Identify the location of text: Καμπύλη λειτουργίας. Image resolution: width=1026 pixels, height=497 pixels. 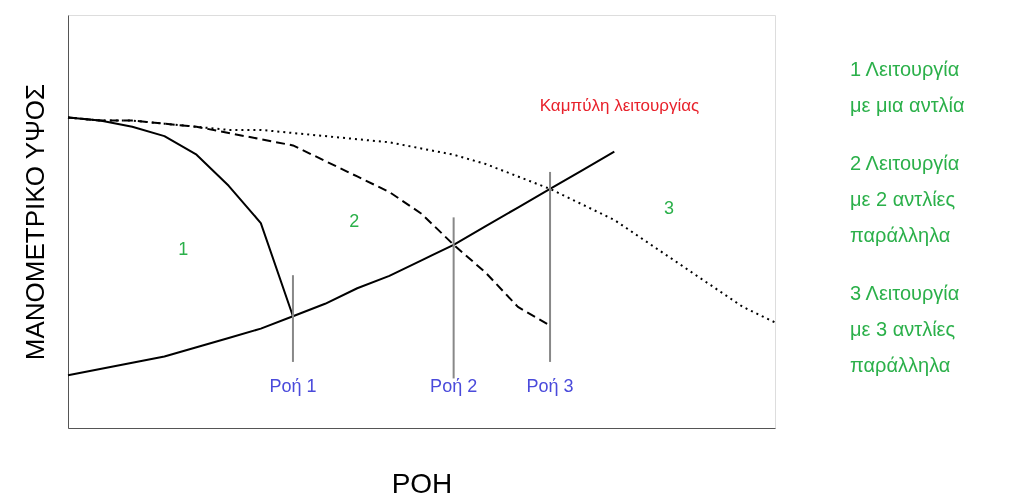
(619, 105).